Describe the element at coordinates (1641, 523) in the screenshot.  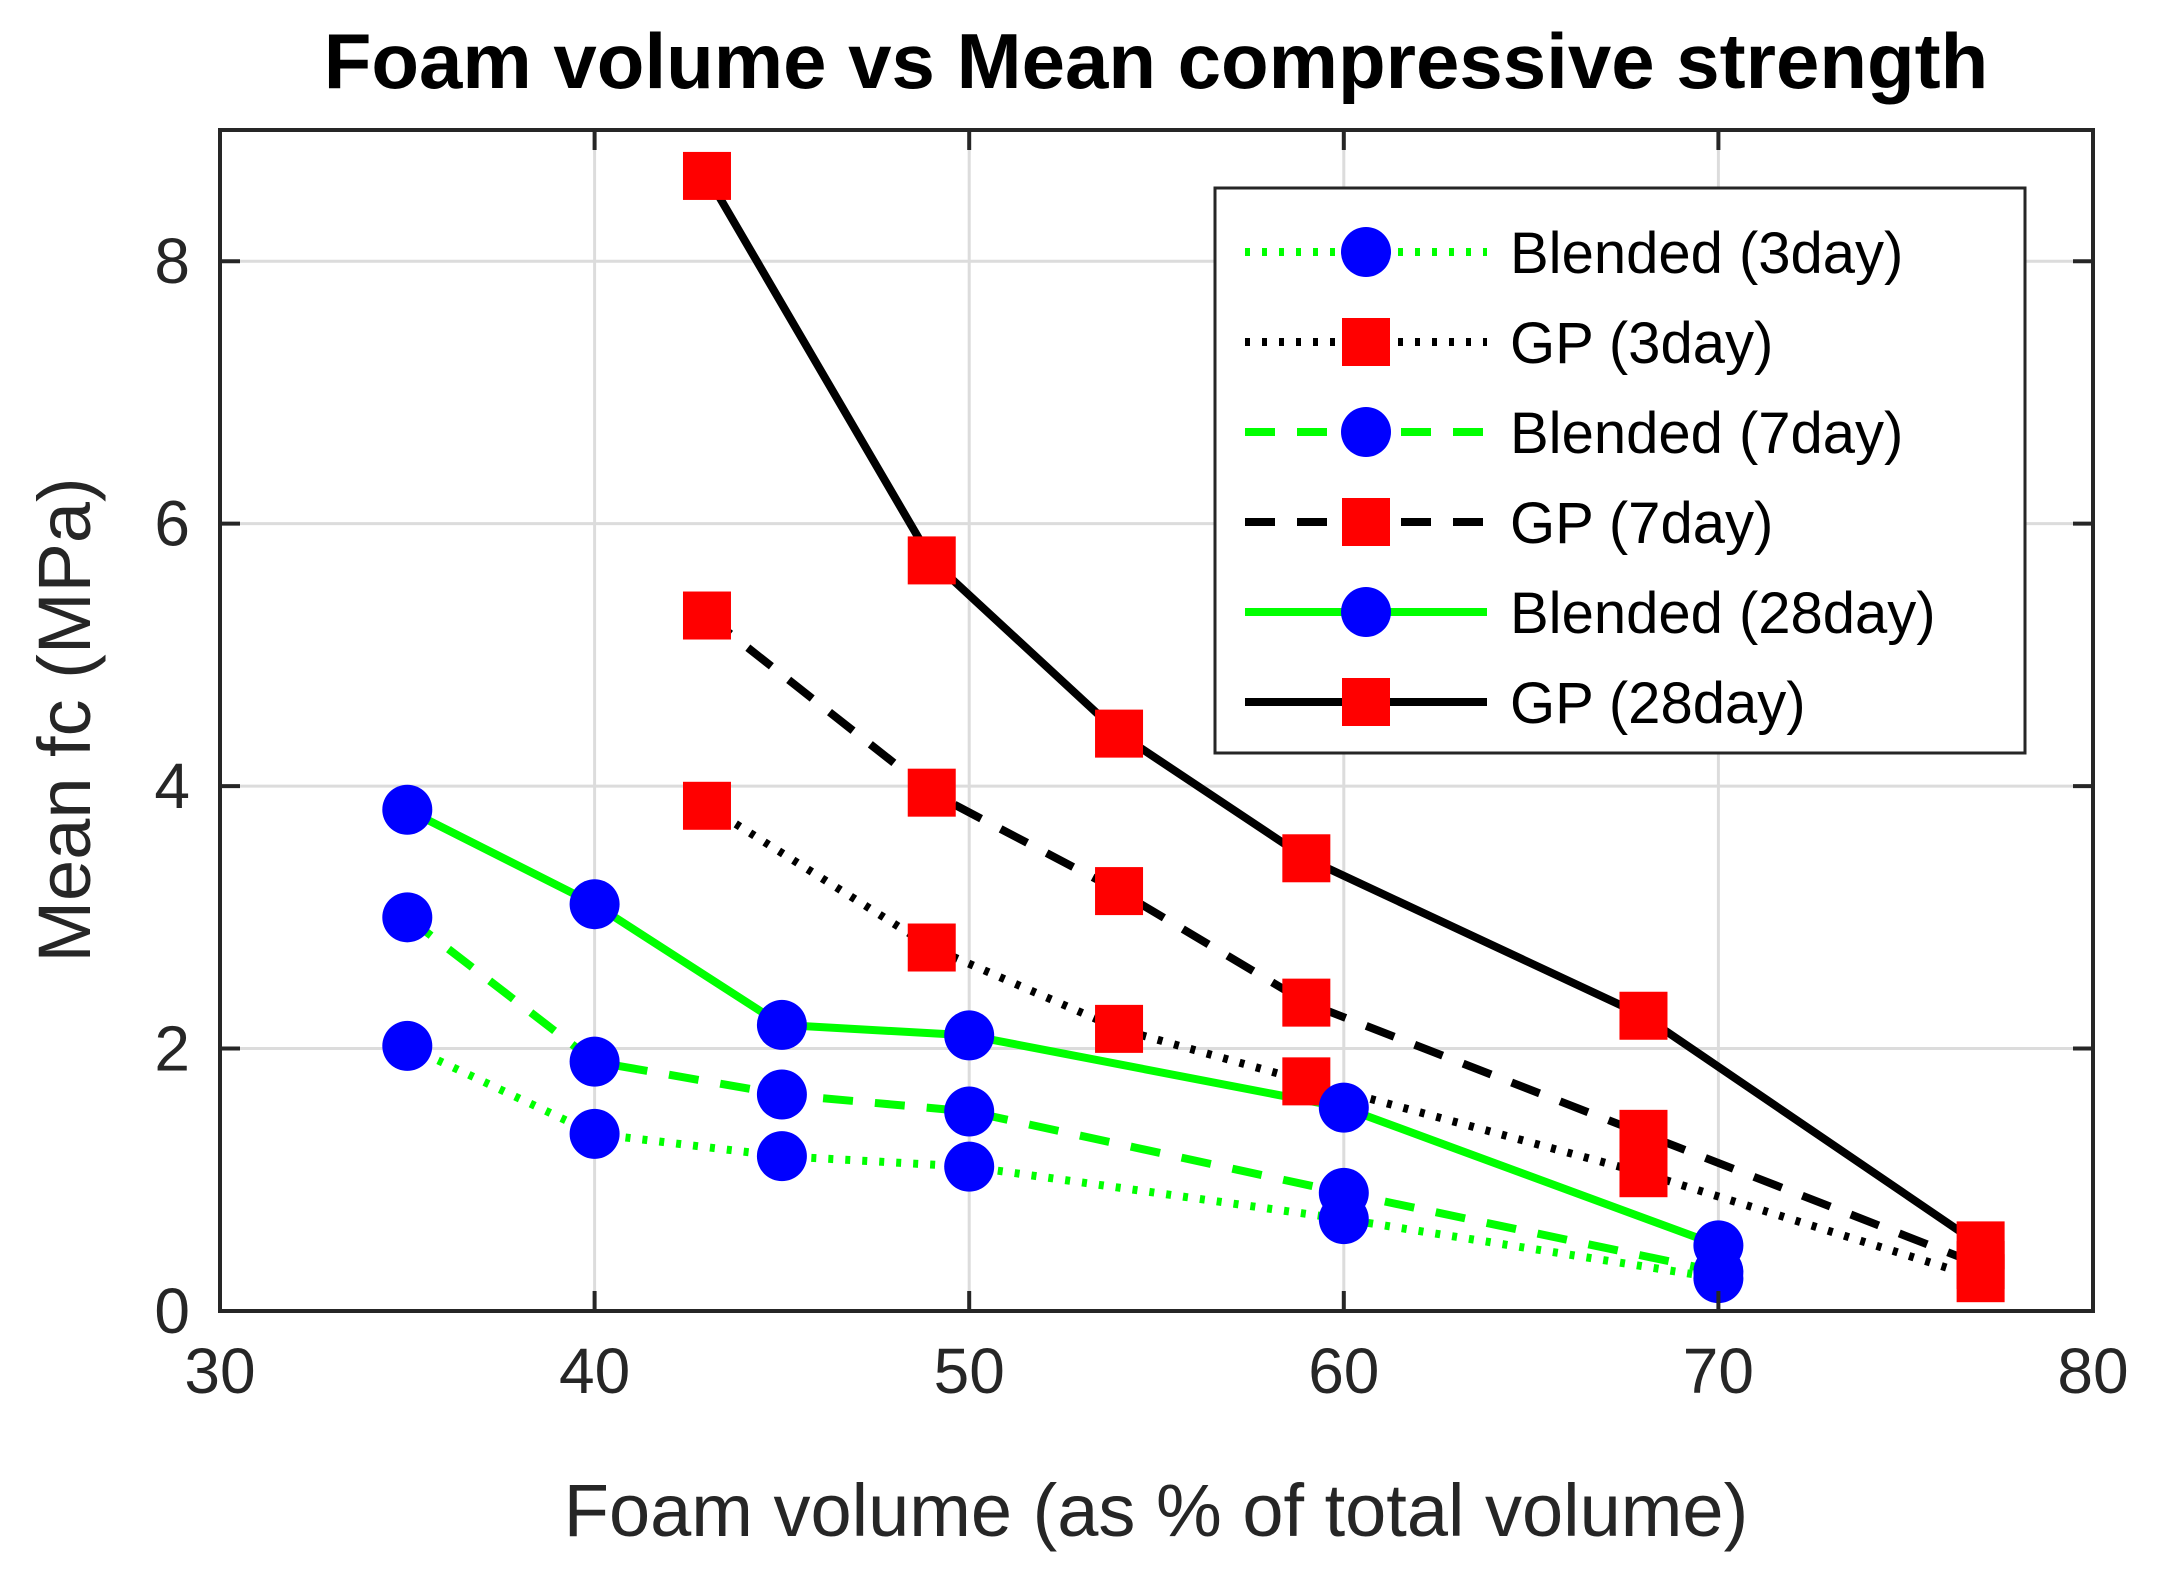
I see `legend-label: GP (7day)` at that location.